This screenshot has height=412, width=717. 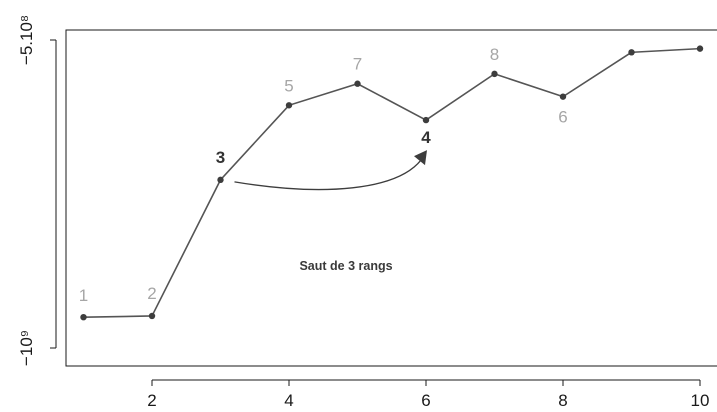 What do you see at coordinates (26, 40) in the screenshot?
I see `y-tick-label: −5.10⁸` at bounding box center [26, 40].